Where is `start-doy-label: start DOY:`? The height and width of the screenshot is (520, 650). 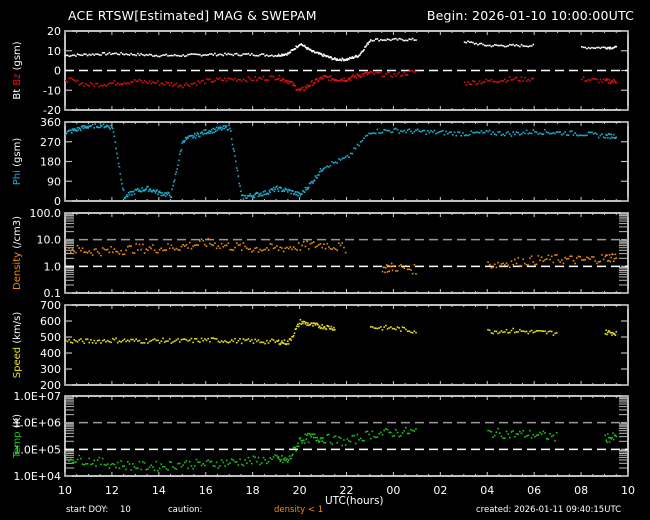 start-doy-label: start DOY: is located at coordinates (87, 510).